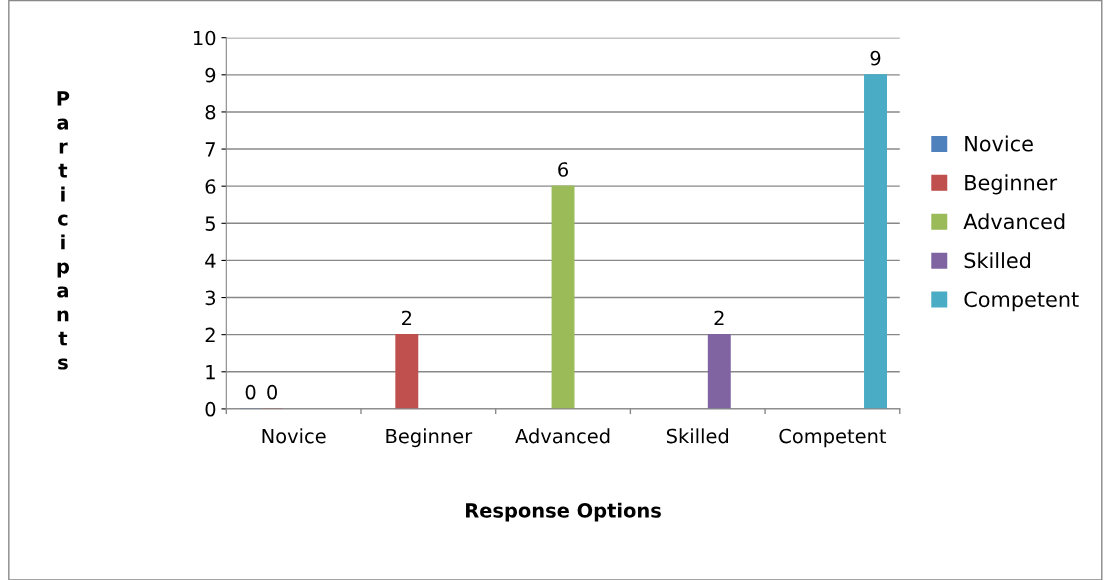 This screenshot has height=580, width=1104. Describe the element at coordinates (210, 186) in the screenshot. I see `y-tick-label: 6` at that location.